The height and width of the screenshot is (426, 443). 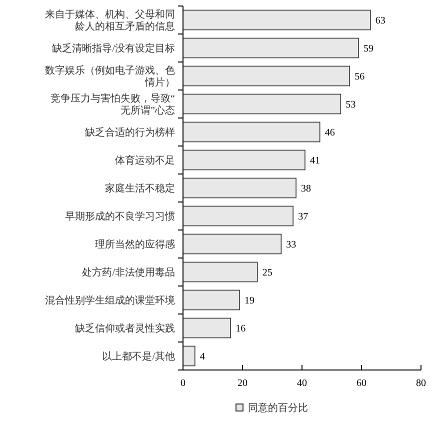 I want to click on x-tick-label: 40, so click(x=302, y=383).